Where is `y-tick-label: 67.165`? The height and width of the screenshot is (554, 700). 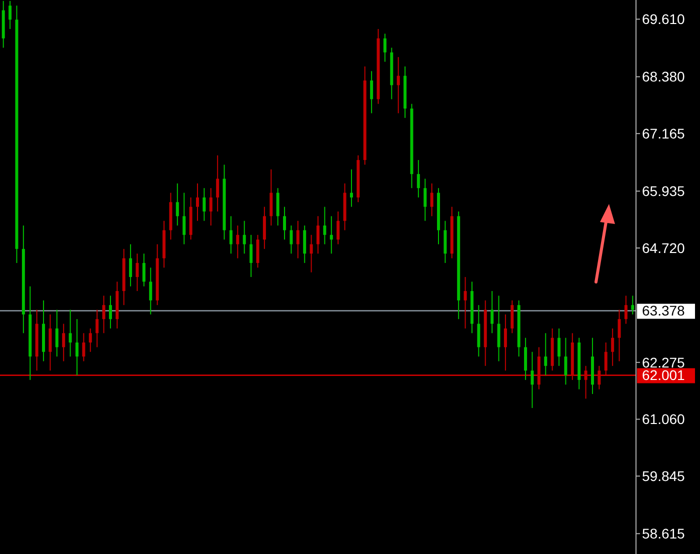
y-tick-label: 67.165 is located at coordinates (664, 133).